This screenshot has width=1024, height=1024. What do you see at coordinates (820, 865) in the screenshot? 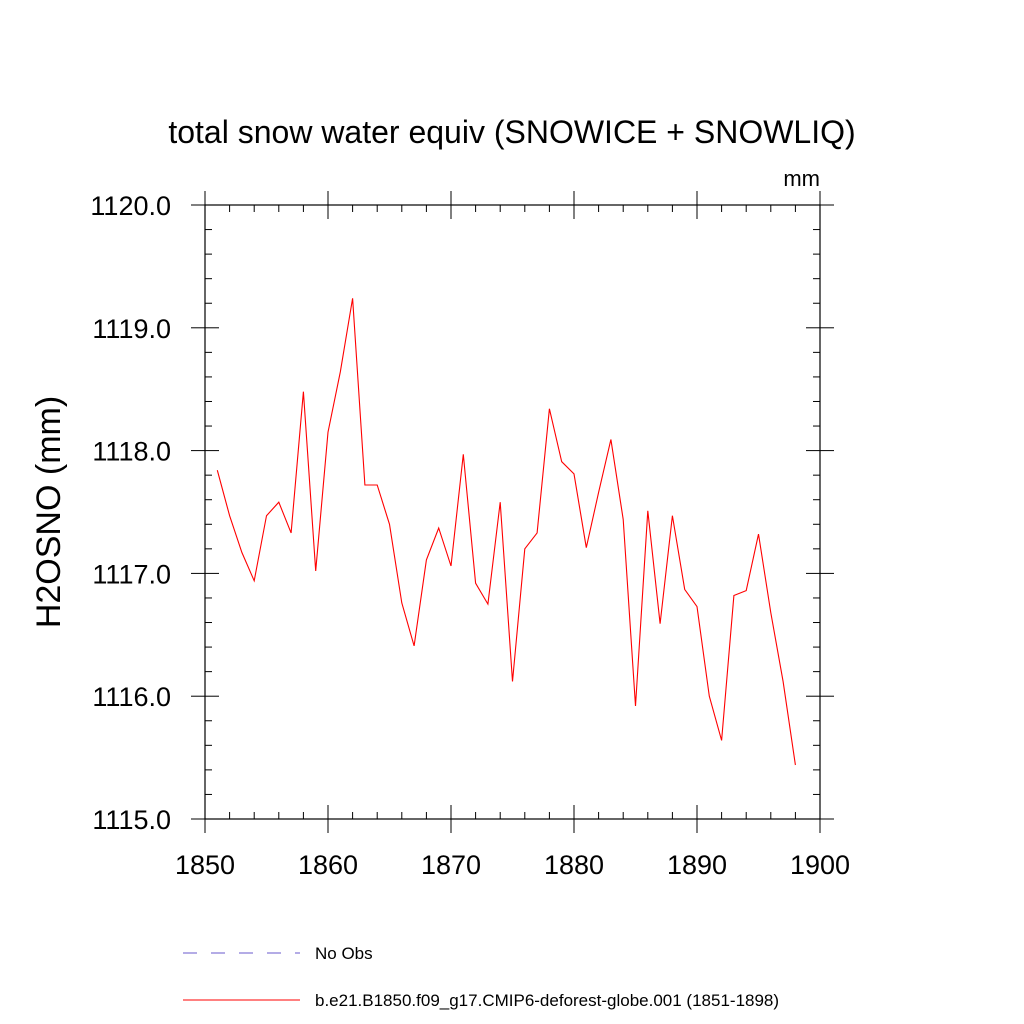
I see `x-tick-label: 1900` at bounding box center [820, 865].